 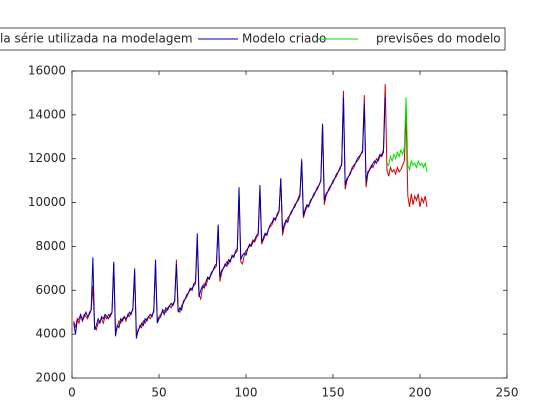 What do you see at coordinates (47, 71) in the screenshot?
I see `y-tick-label: 16000` at bounding box center [47, 71].